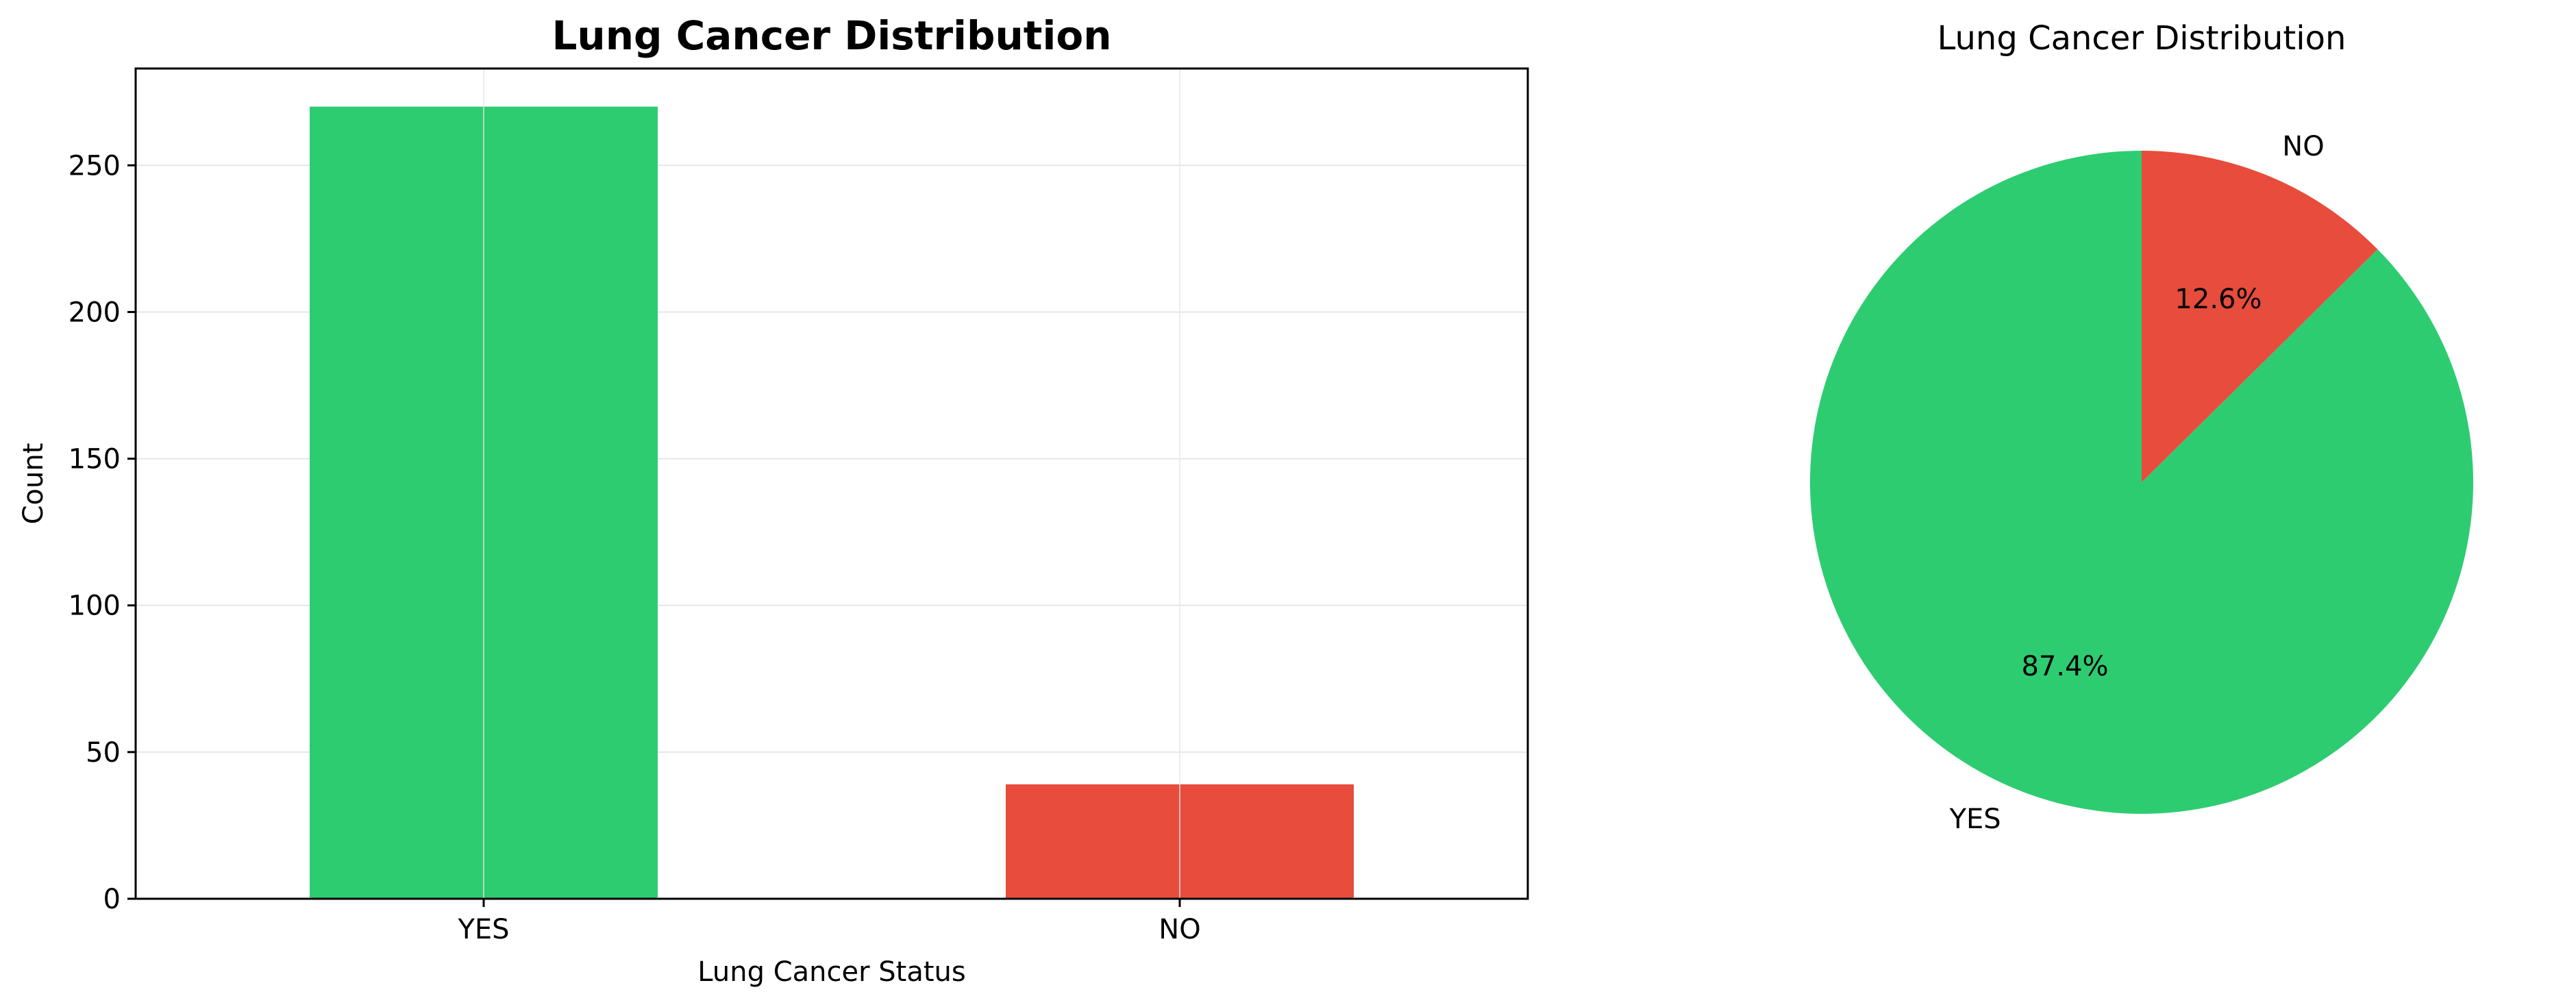 The image size is (2576, 1007). What do you see at coordinates (2218, 299) in the screenshot?
I see `pie-pct-label-no: 12.6%` at bounding box center [2218, 299].